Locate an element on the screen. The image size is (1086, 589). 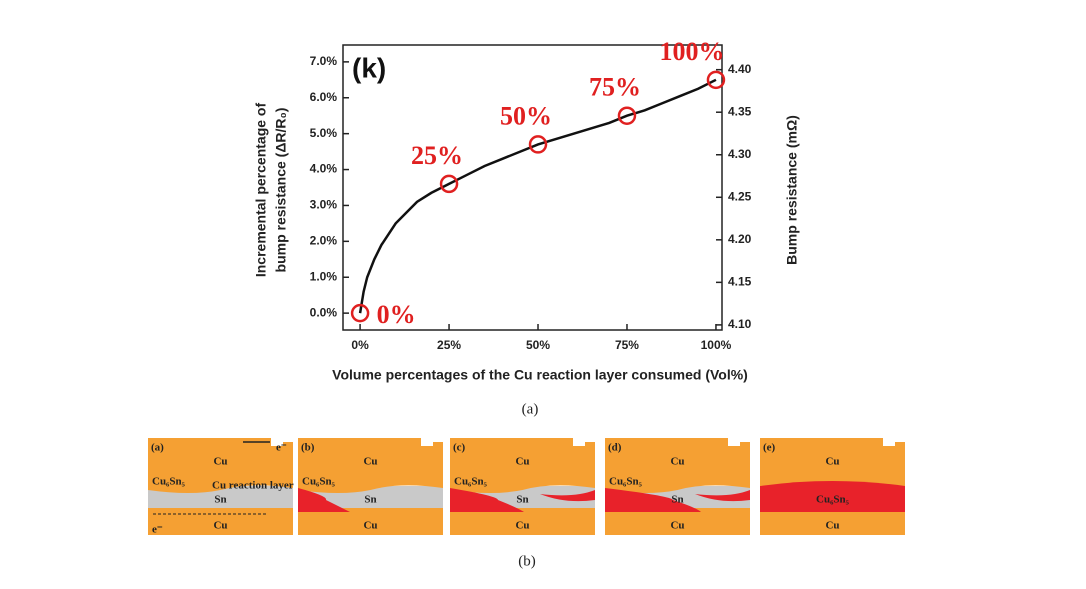
y-tick-label: 2.0% is located at coordinates (324, 241).